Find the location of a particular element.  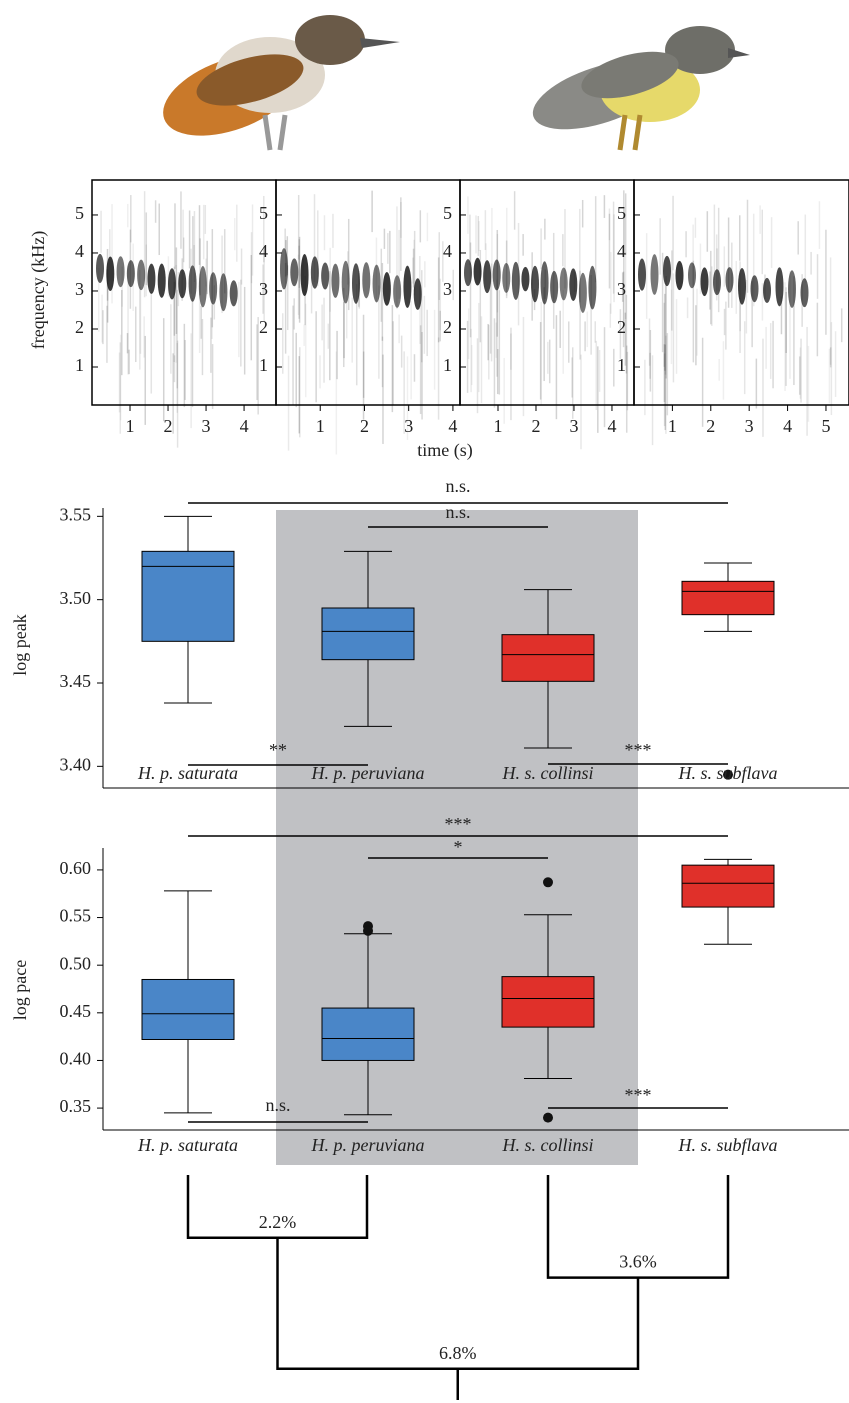

category-label: H. s. collinsi is located at coordinates (547, 773).